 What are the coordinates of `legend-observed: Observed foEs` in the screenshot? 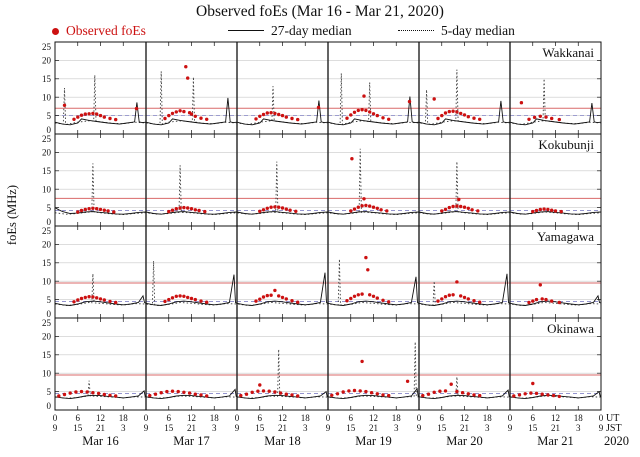 It's located at (99, 31).